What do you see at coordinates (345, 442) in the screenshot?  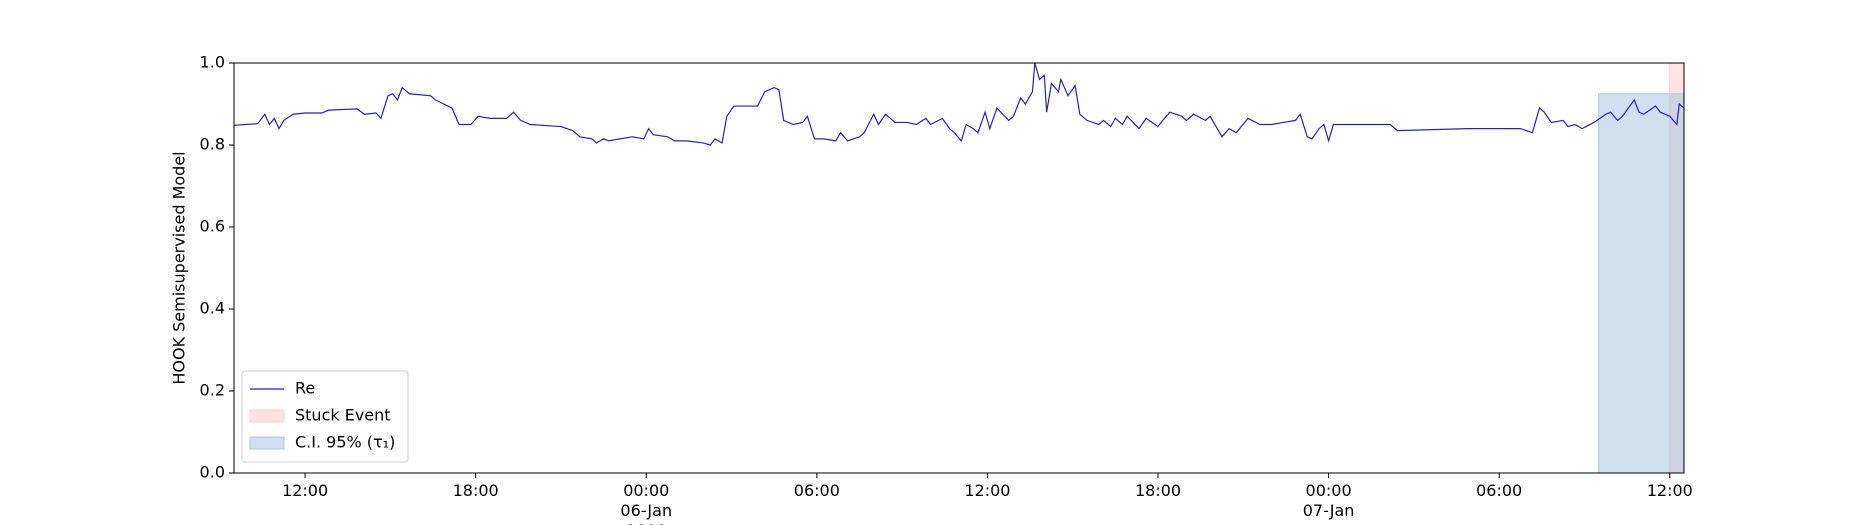 I see `legend-label: C.I. 95% (τ₁)` at bounding box center [345, 442].